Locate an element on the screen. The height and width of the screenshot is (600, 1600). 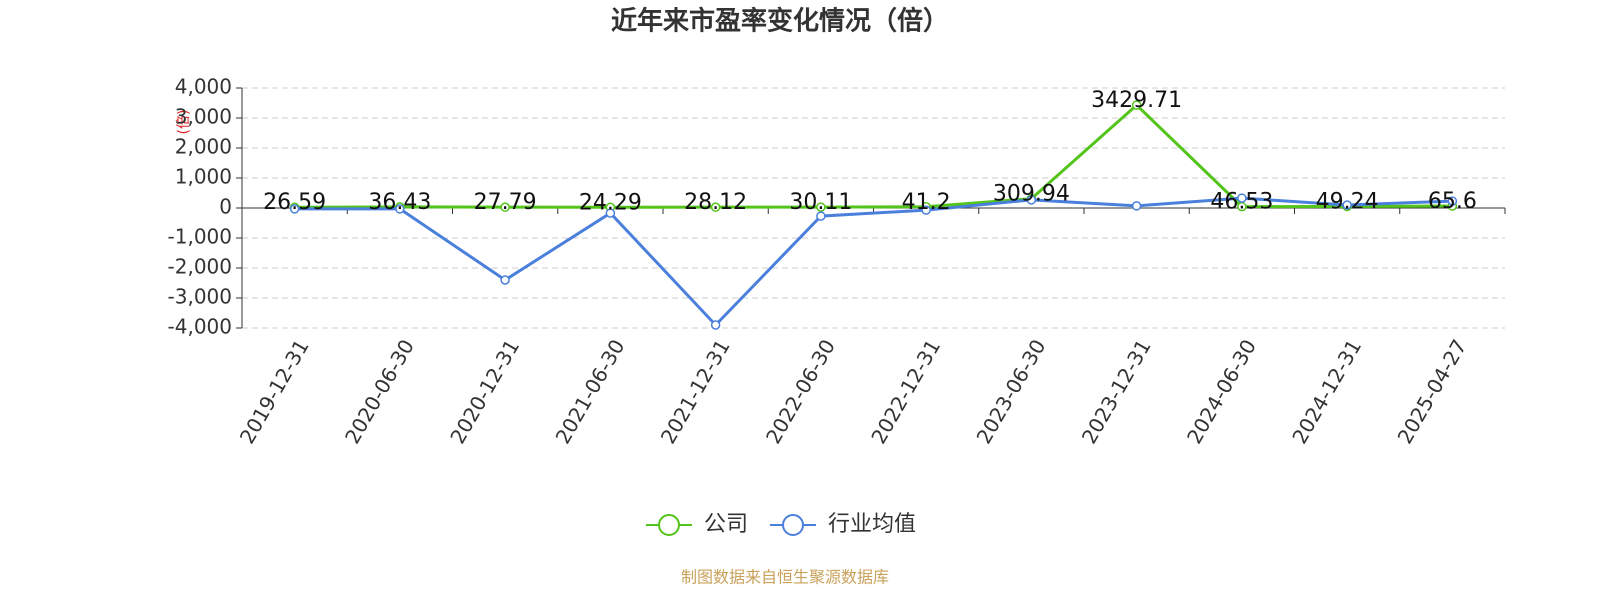
x-tick-label: 2022-12-31 is located at coordinates (905, 391).